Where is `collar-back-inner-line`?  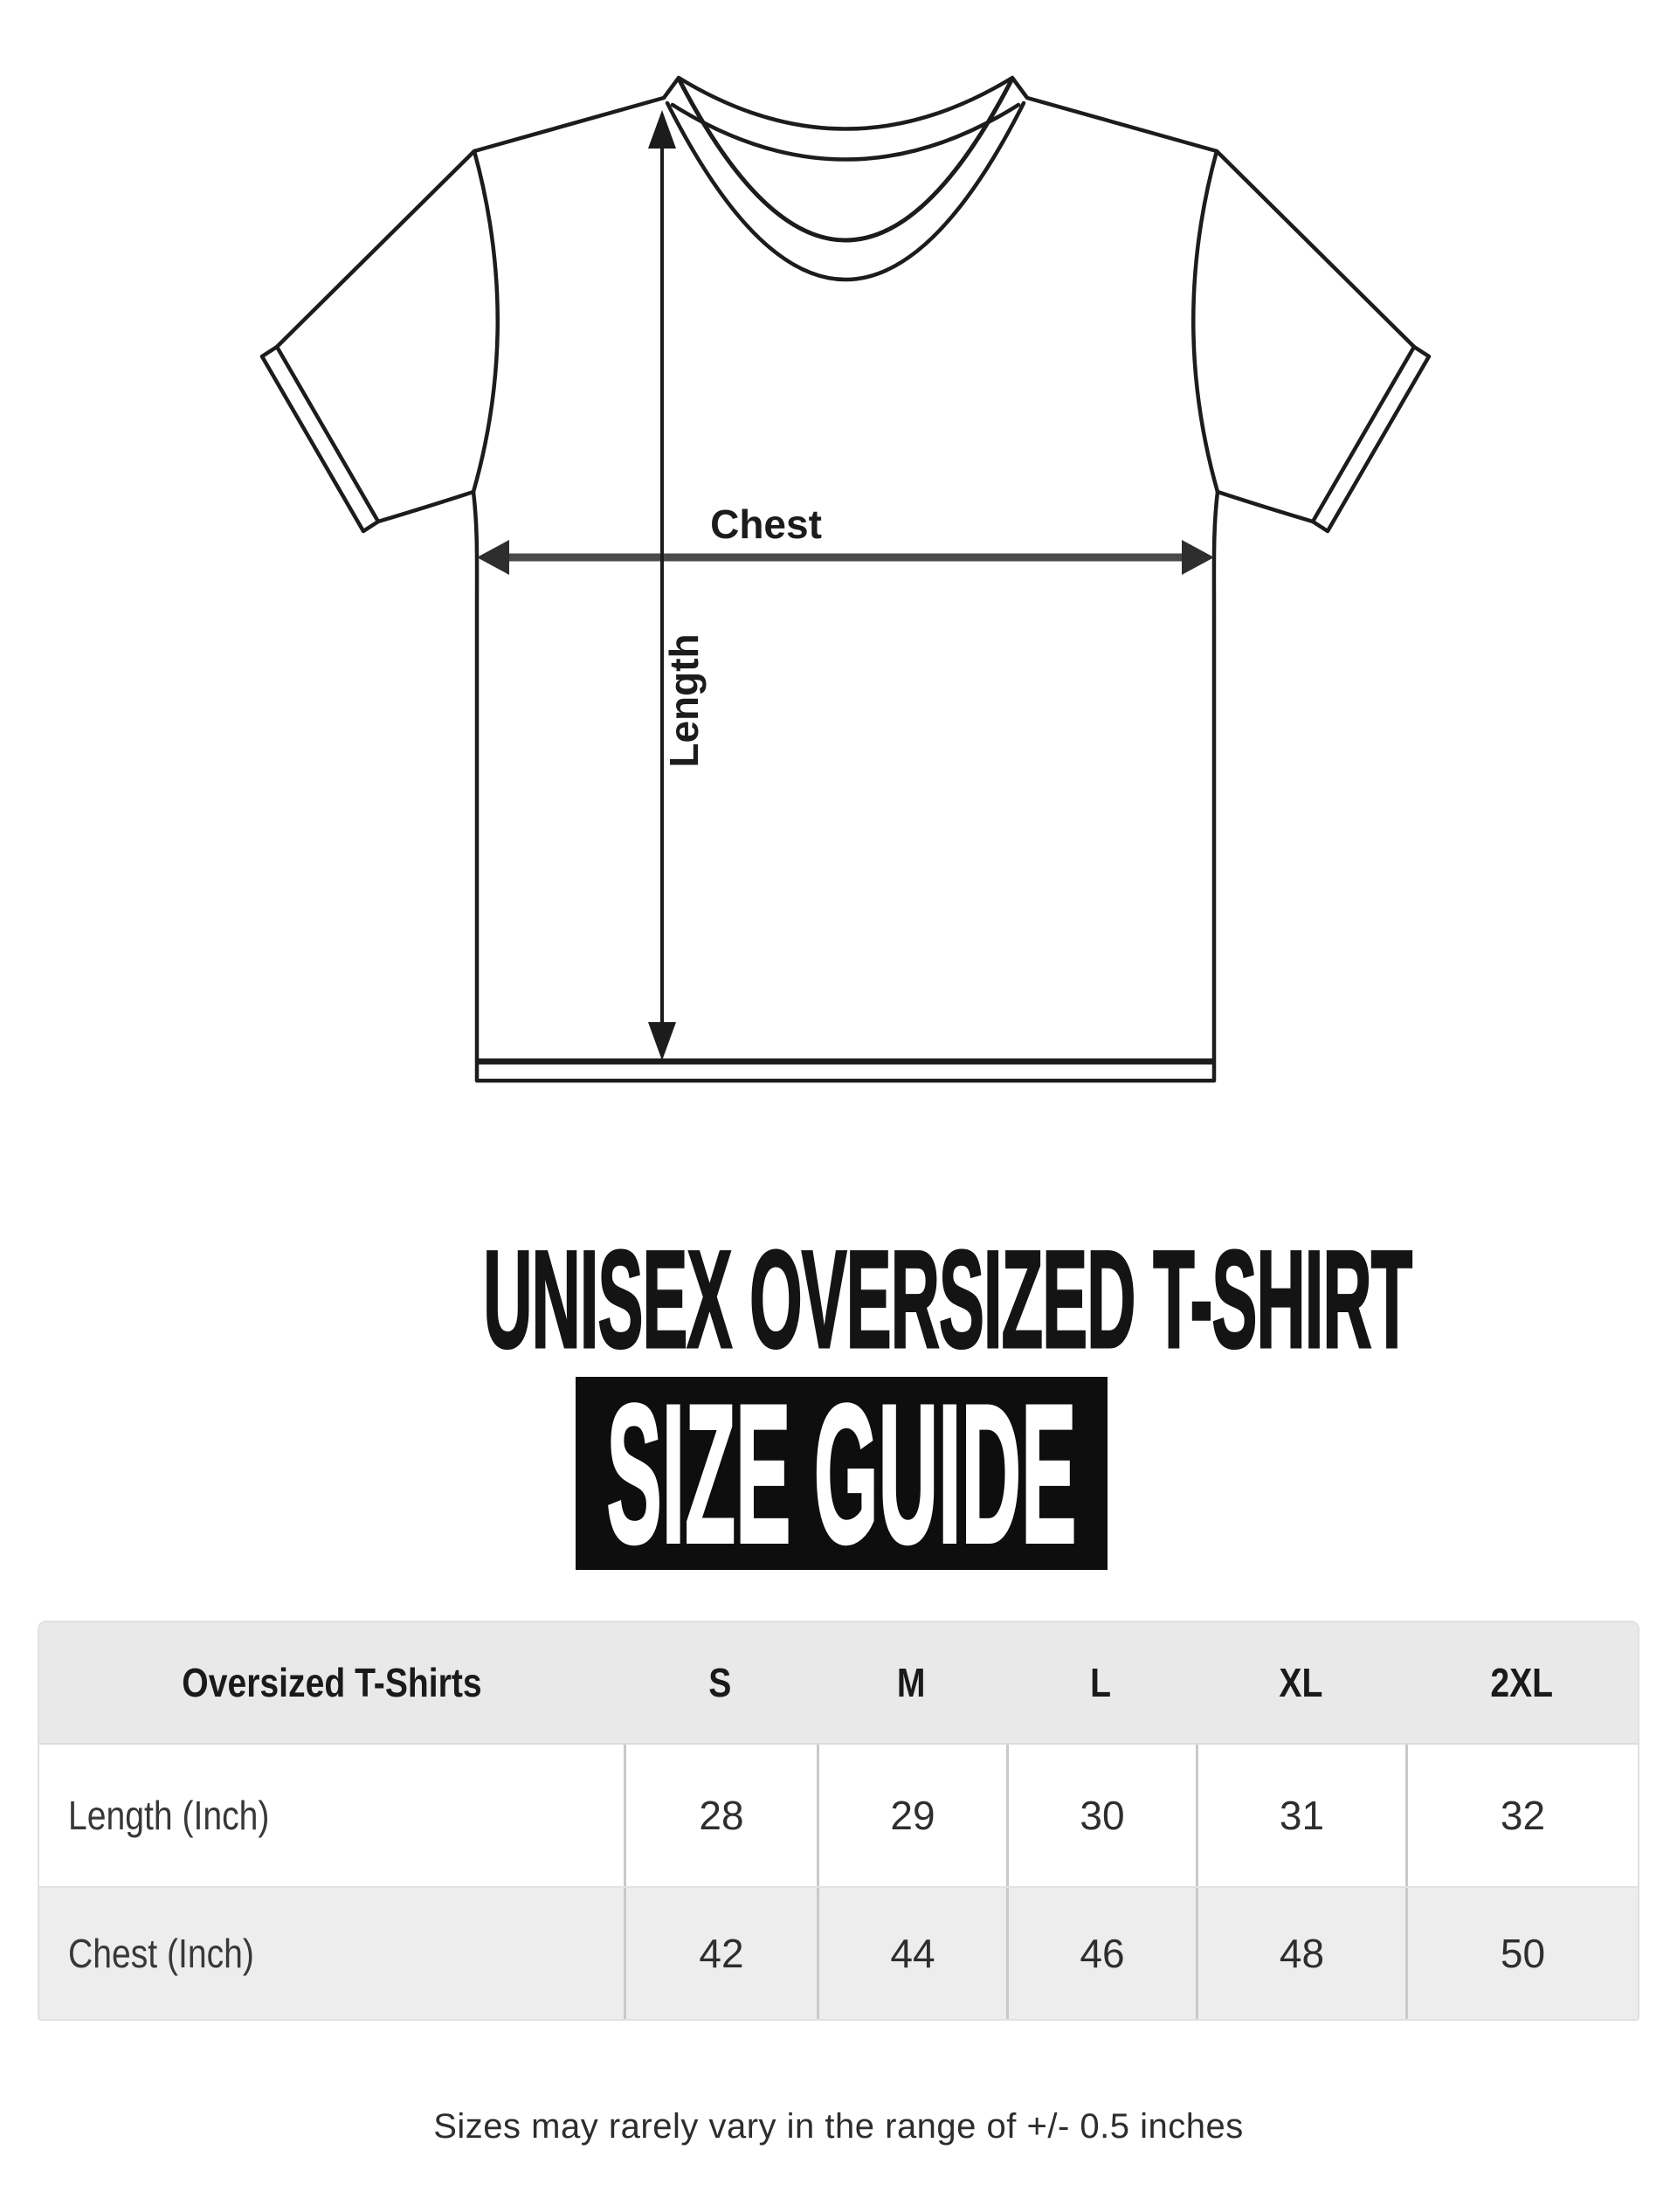 collar-back-inner-line is located at coordinates (845, 132).